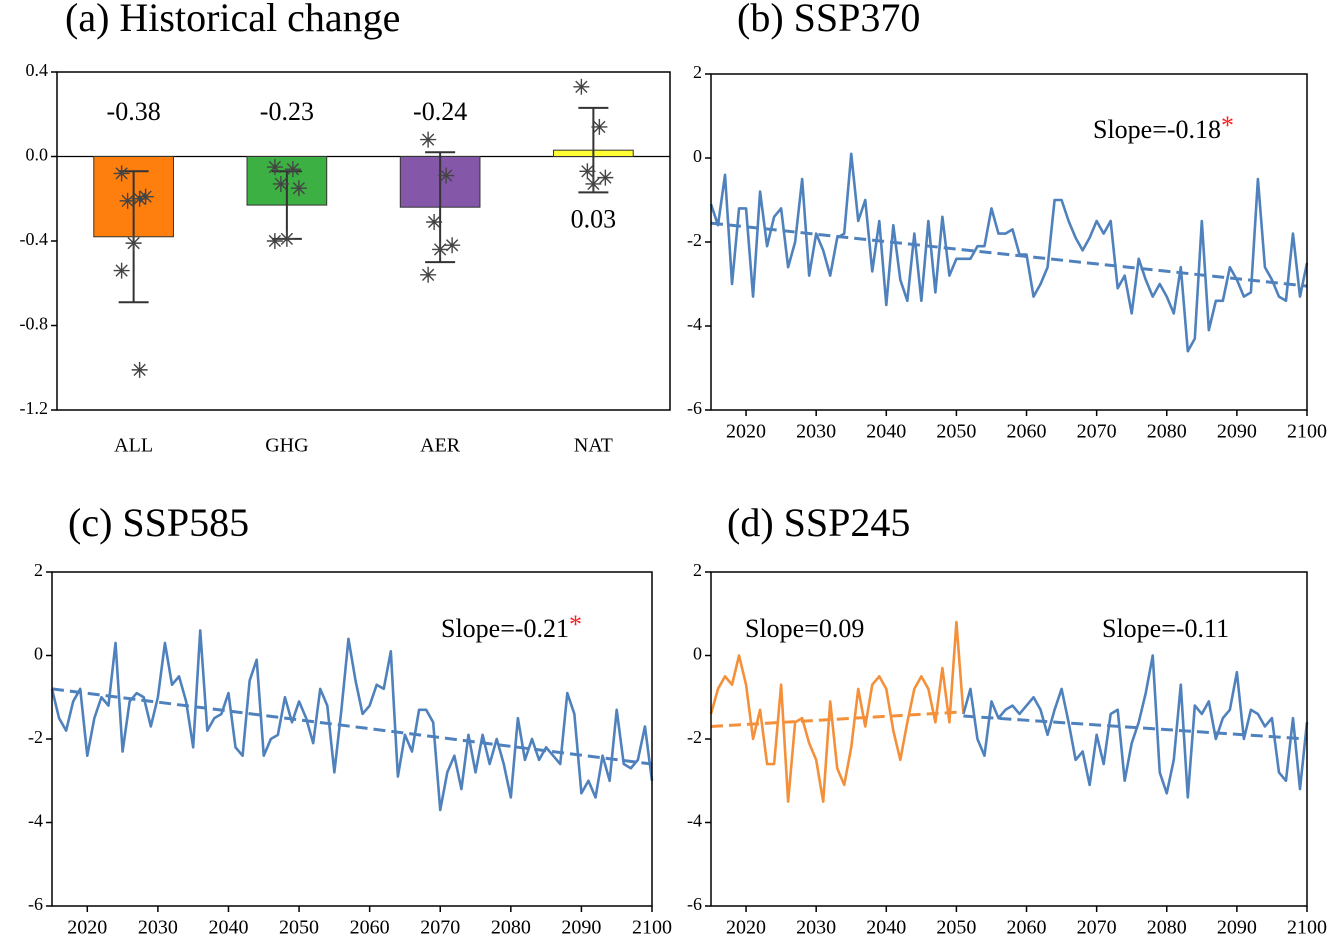 The image size is (1338, 946). I want to click on slope-annotation: Slope=-0.11, so click(1165, 628).